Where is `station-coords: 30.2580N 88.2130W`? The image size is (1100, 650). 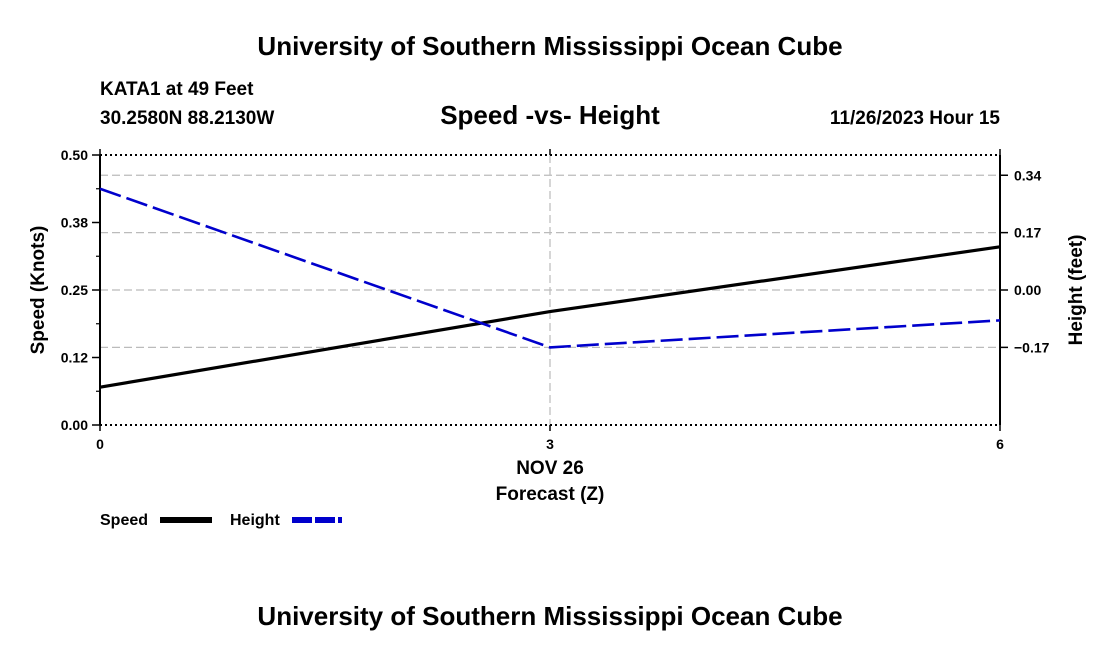 station-coords: 30.2580N 88.2130W is located at coordinates (187, 118).